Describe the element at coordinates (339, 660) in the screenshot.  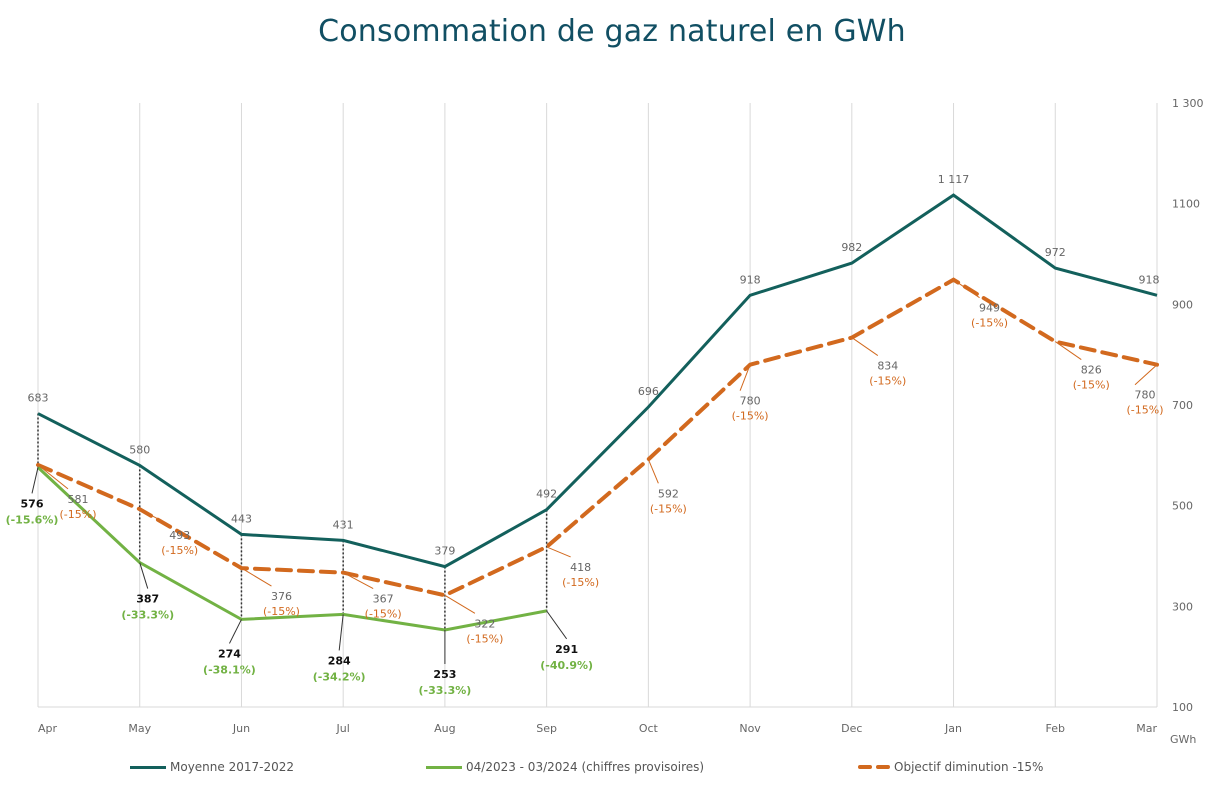
I see `current-data-label: 284` at that location.